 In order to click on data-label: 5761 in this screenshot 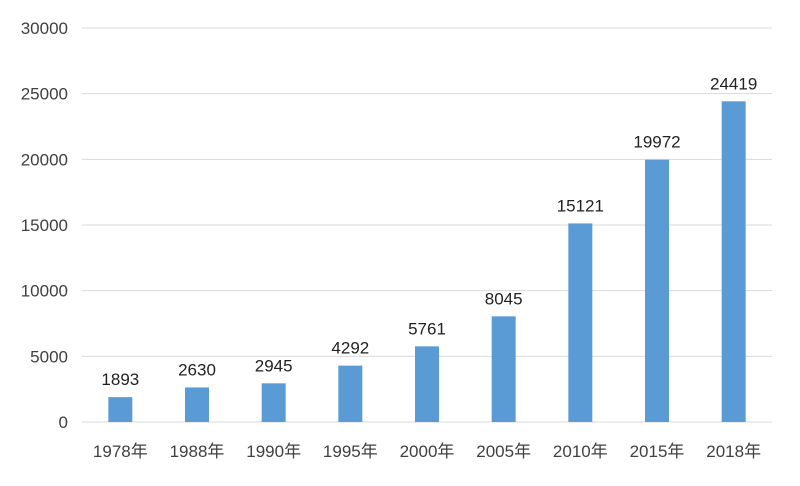, I will do `click(427, 328)`.